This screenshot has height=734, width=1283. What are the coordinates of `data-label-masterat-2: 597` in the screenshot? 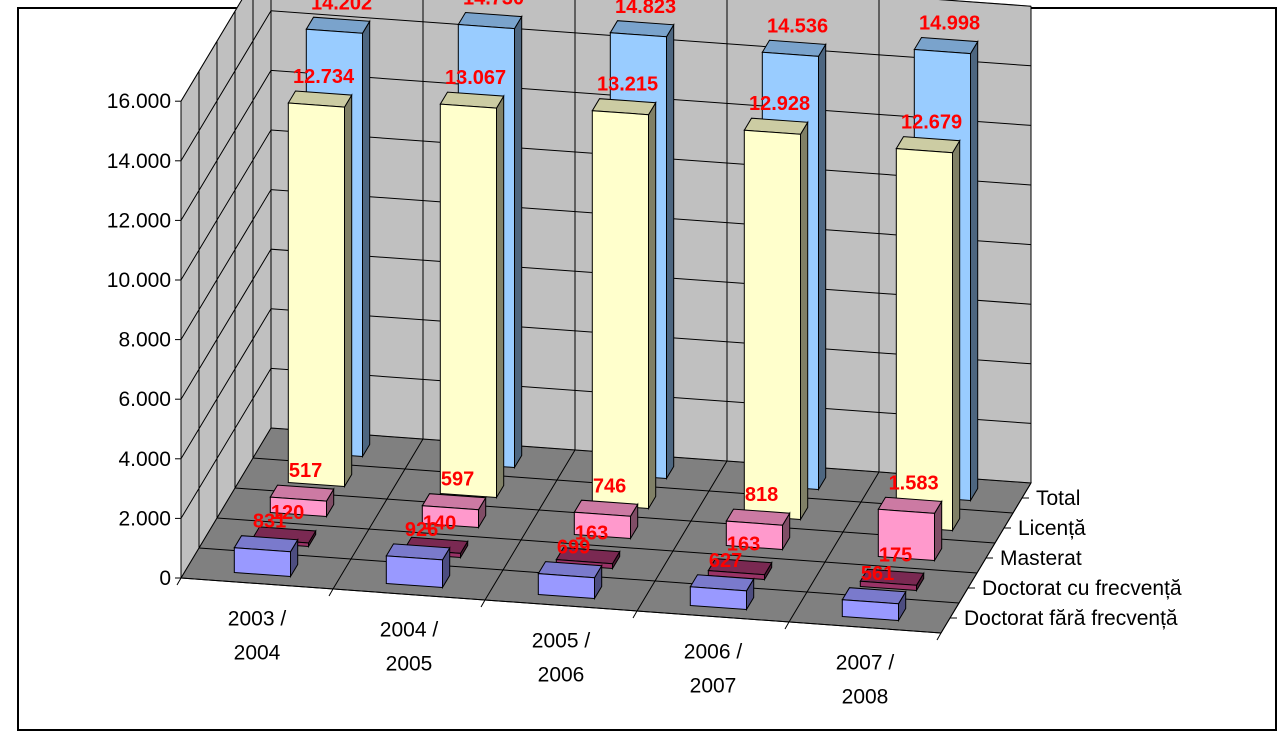 It's located at (457, 480).